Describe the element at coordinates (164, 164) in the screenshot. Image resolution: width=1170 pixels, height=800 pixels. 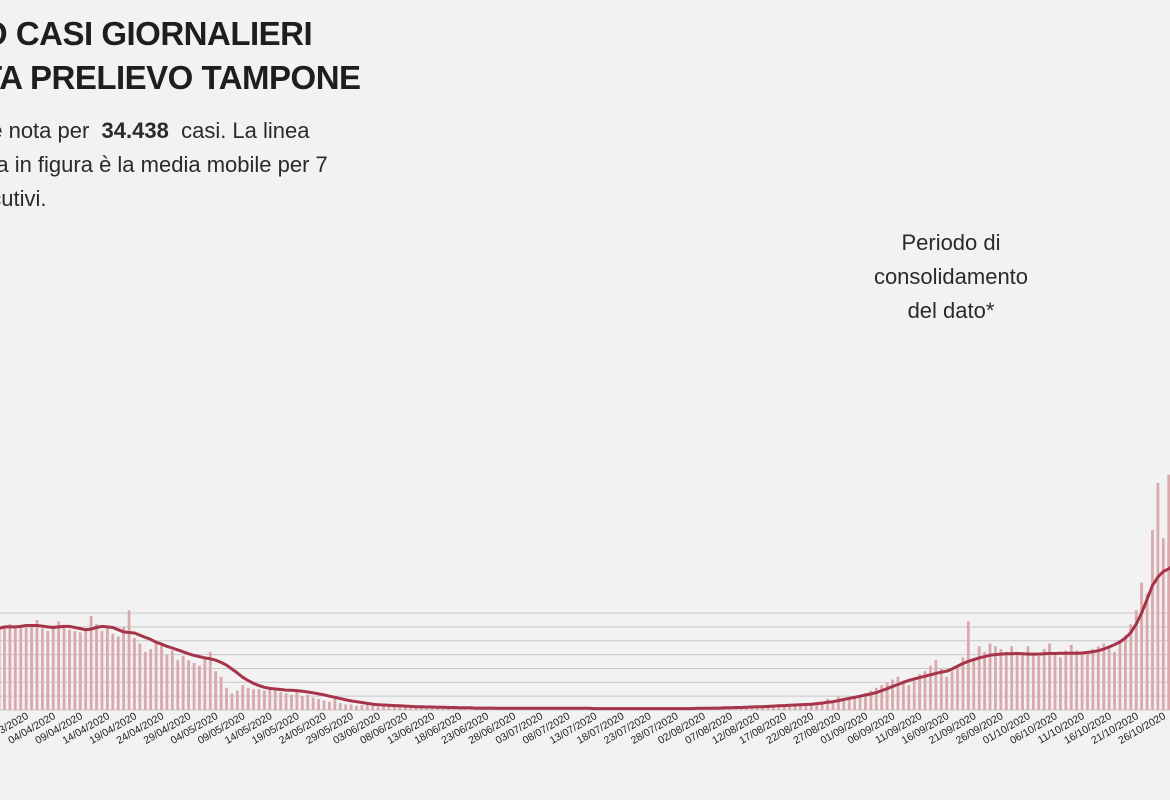
I see `subtitle-line-2: ata in figura è la media mobile per 7` at that location.